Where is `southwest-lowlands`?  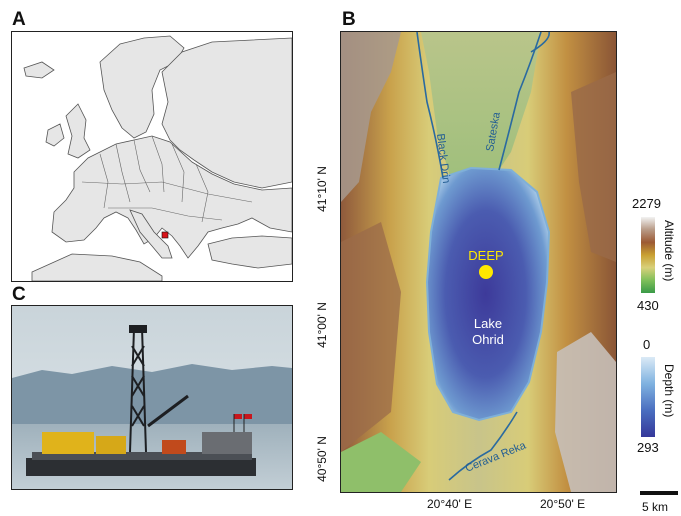 southwest-lowlands is located at coordinates (381, 462).